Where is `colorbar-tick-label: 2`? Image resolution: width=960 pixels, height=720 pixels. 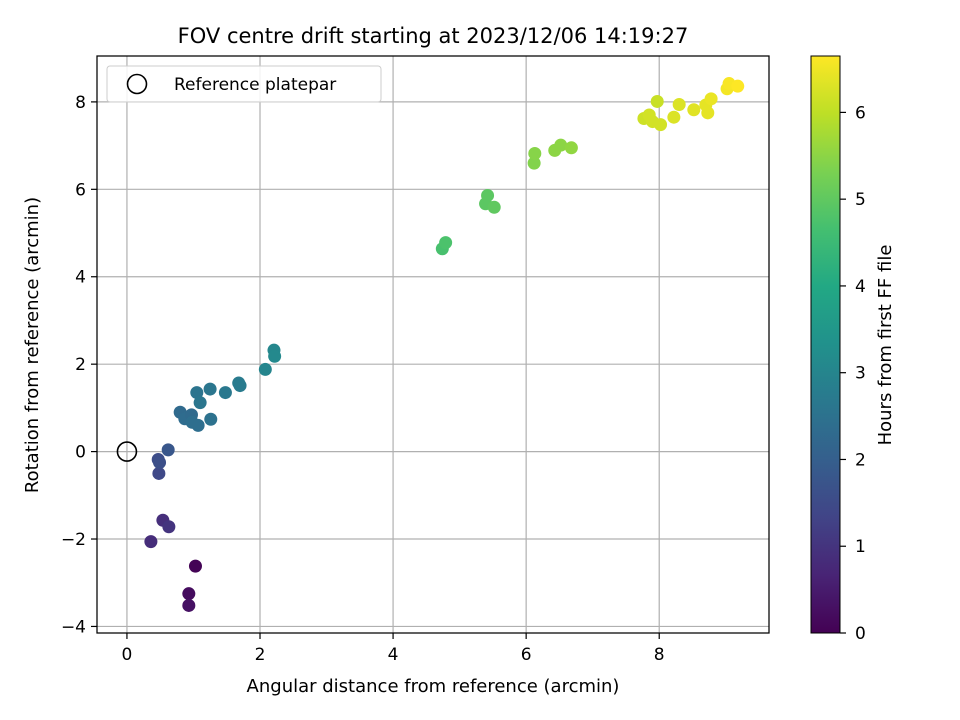
colorbar-tick-label: 2 is located at coordinates (860, 460).